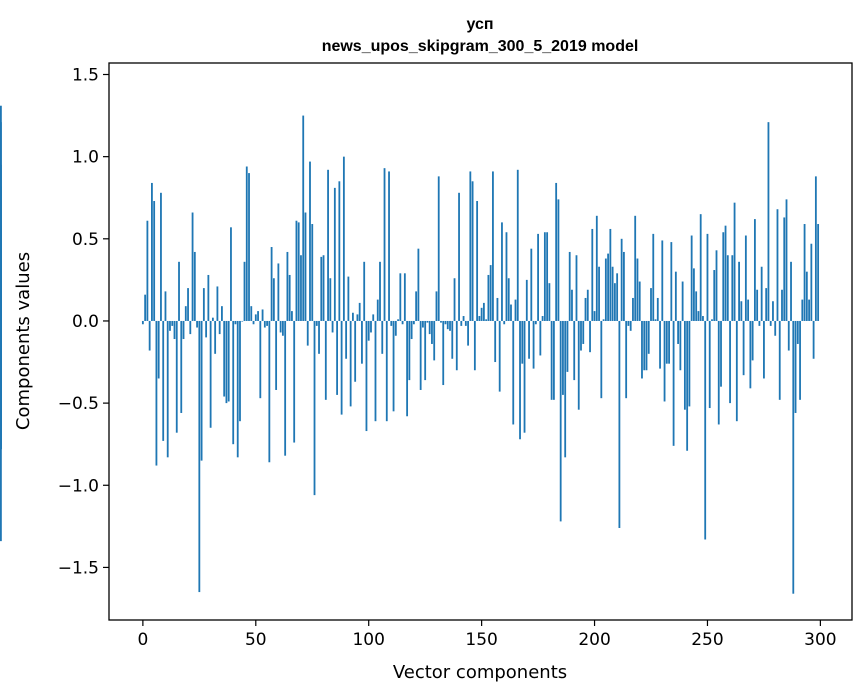 This screenshot has height=696, width=867. What do you see at coordinates (368, 640) in the screenshot?
I see `x-tick-label: 100` at bounding box center [368, 640].